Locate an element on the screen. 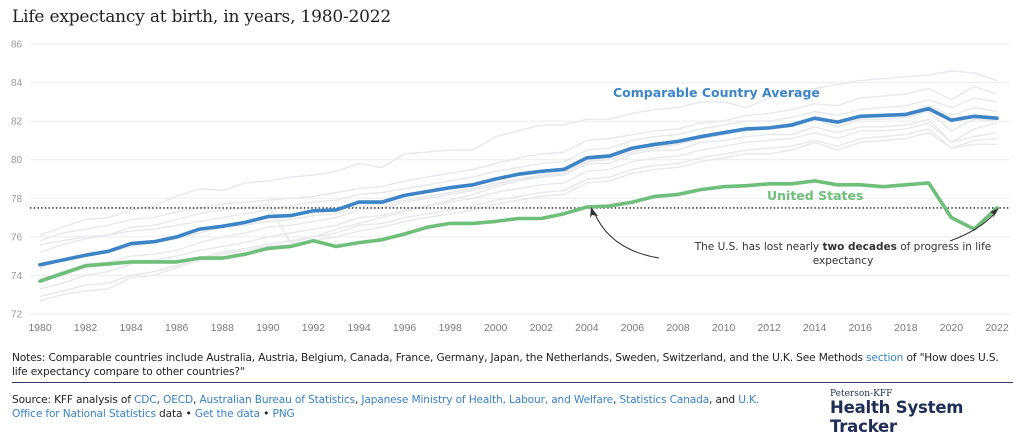 The image size is (1024, 436). y-tick-label: 80 is located at coordinates (17, 160).